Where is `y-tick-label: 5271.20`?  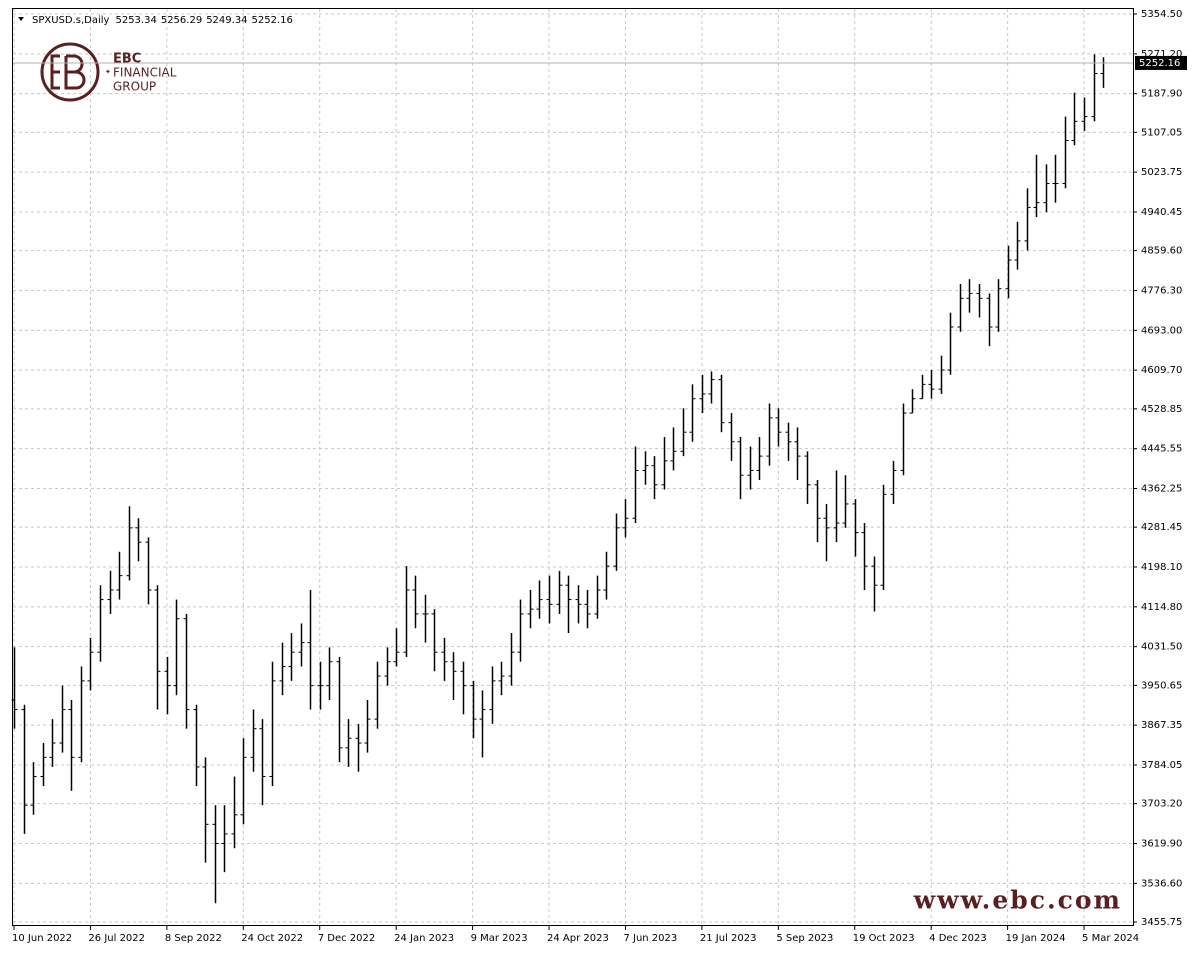 y-tick-label: 5271.20 is located at coordinates (1161, 54).